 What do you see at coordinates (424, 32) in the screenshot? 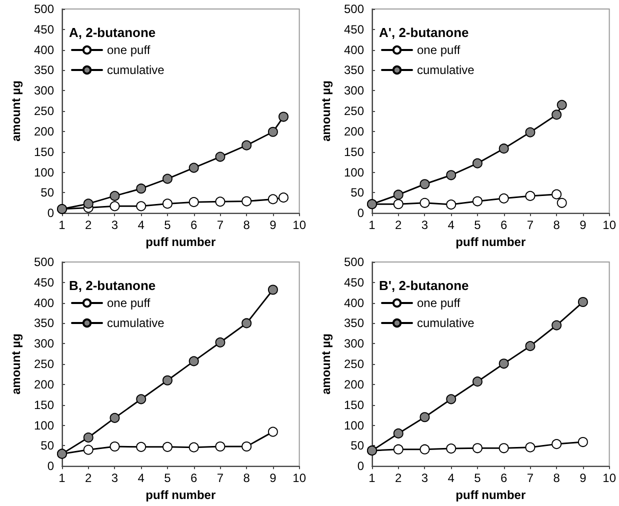
I see `text: A', 2-butanone` at bounding box center [424, 32].